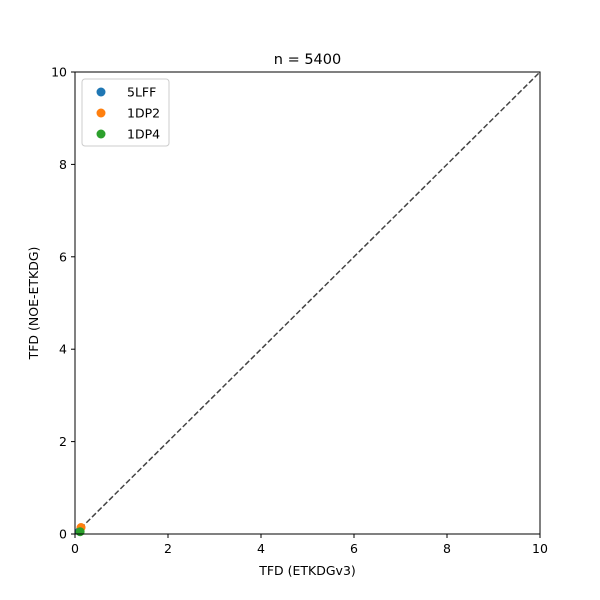  I want to click on x-tick-label: 10, so click(540, 548).